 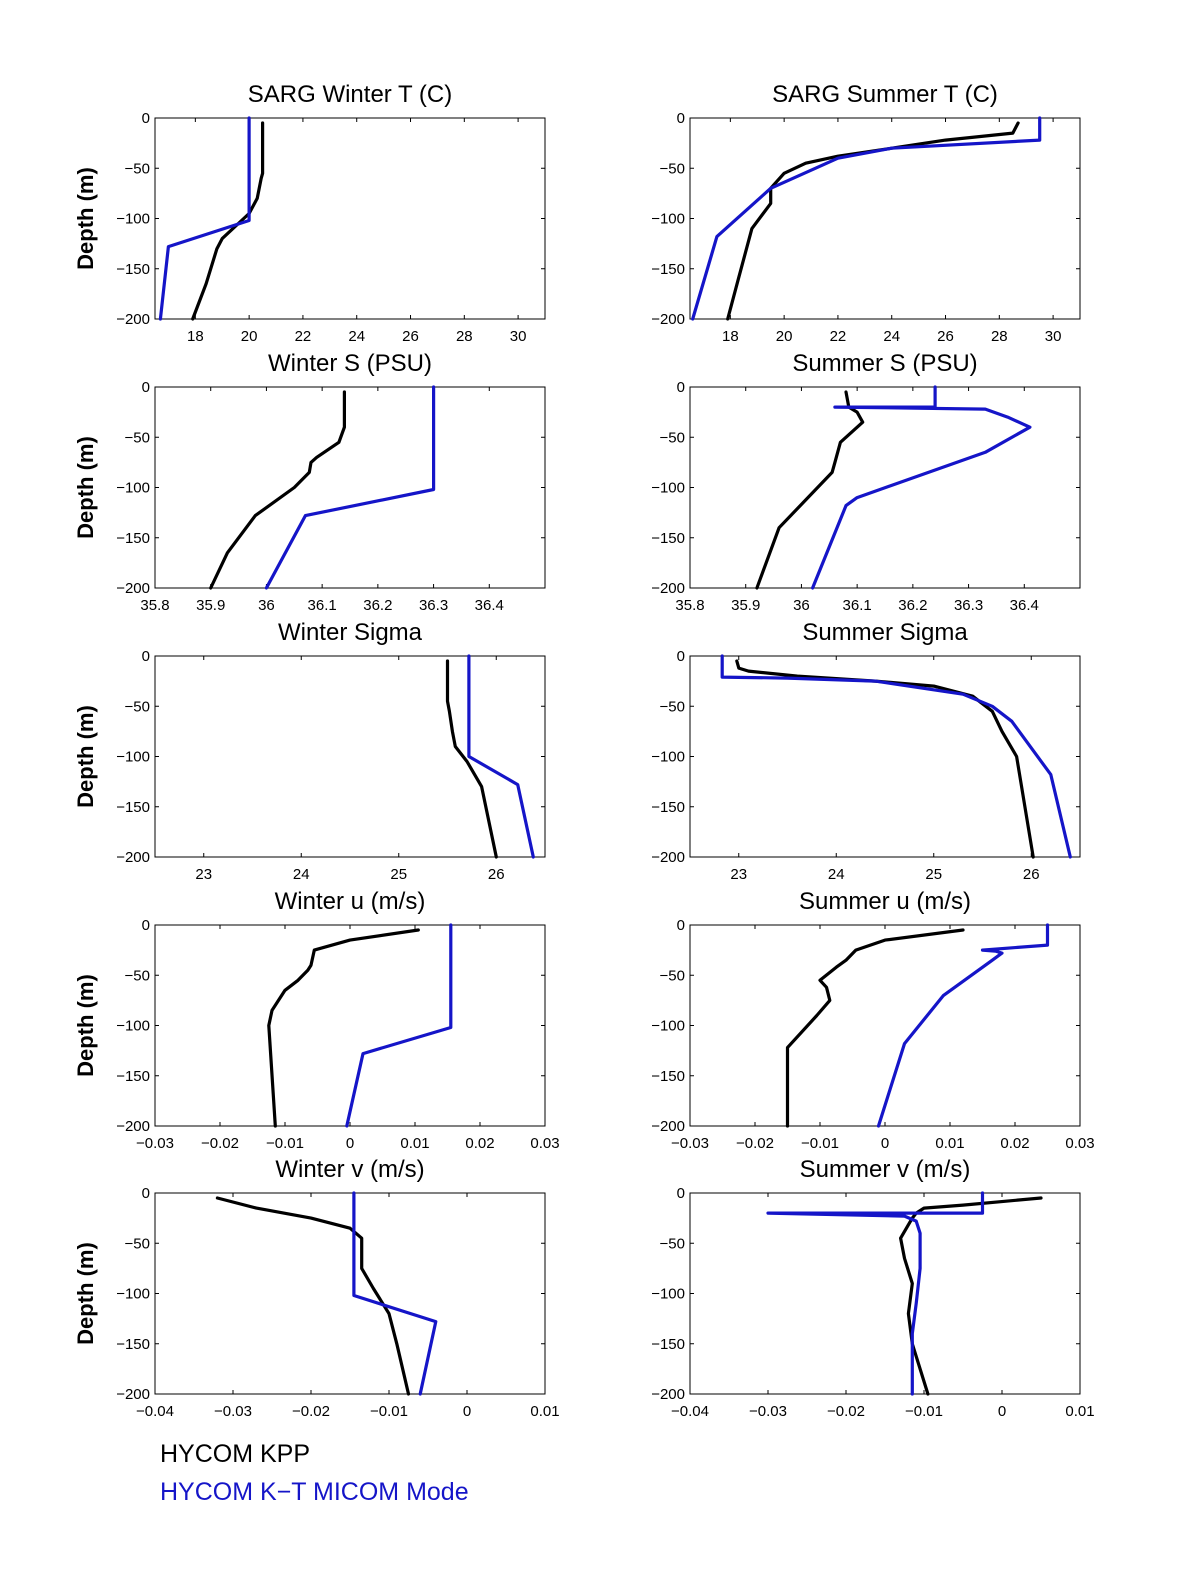 What do you see at coordinates (479, 1143) in the screenshot?
I see `x-tick-label: 0.02` at bounding box center [479, 1143].